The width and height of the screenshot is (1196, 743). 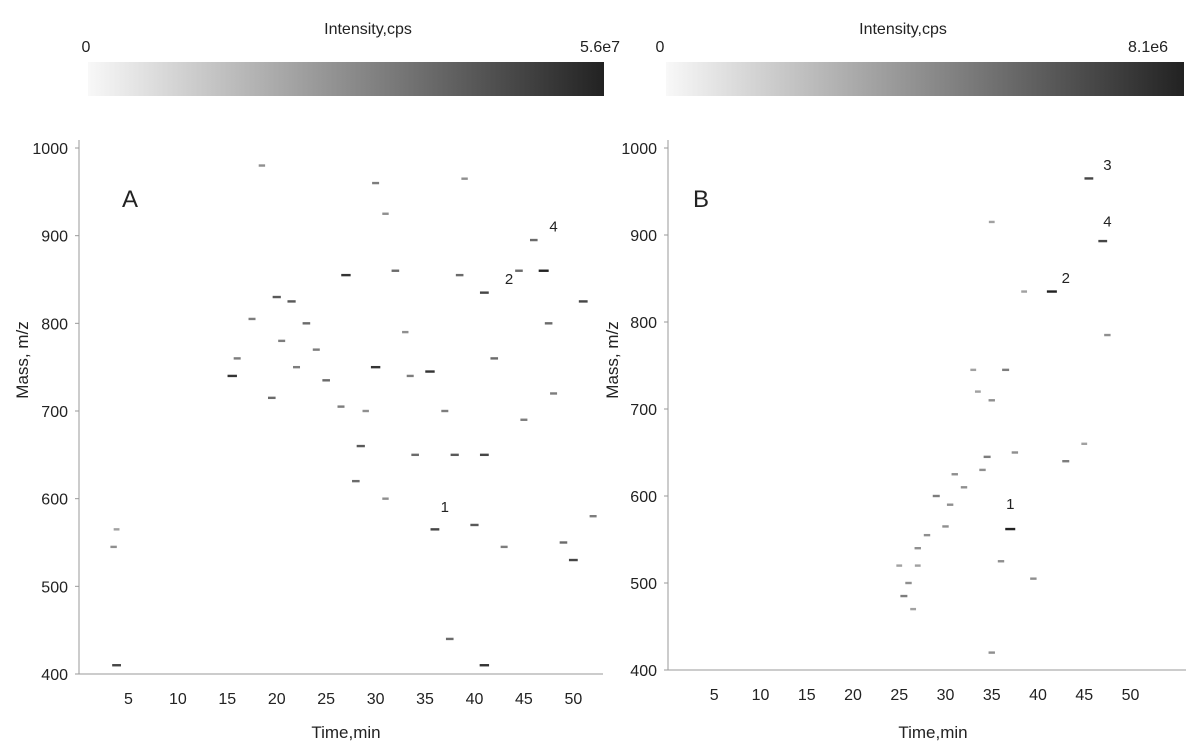 What do you see at coordinates (22, 359) in the screenshot?
I see `y-axis-label-a: Mass, m/z` at bounding box center [22, 359].